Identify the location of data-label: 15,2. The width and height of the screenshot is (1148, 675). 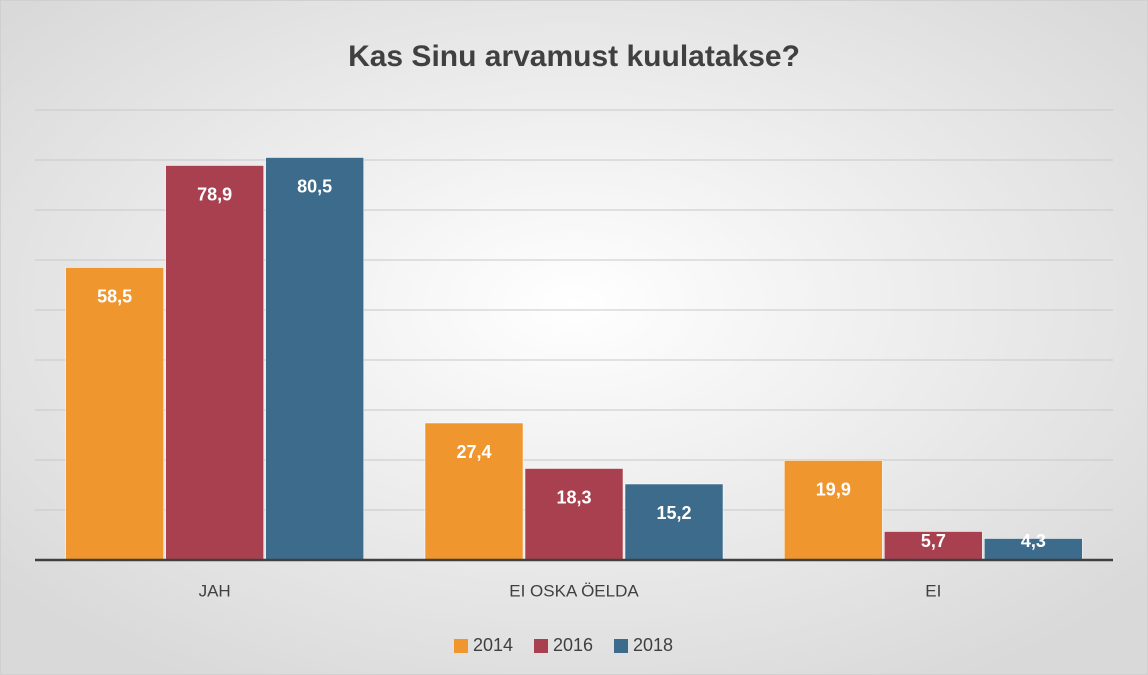
(673, 513).